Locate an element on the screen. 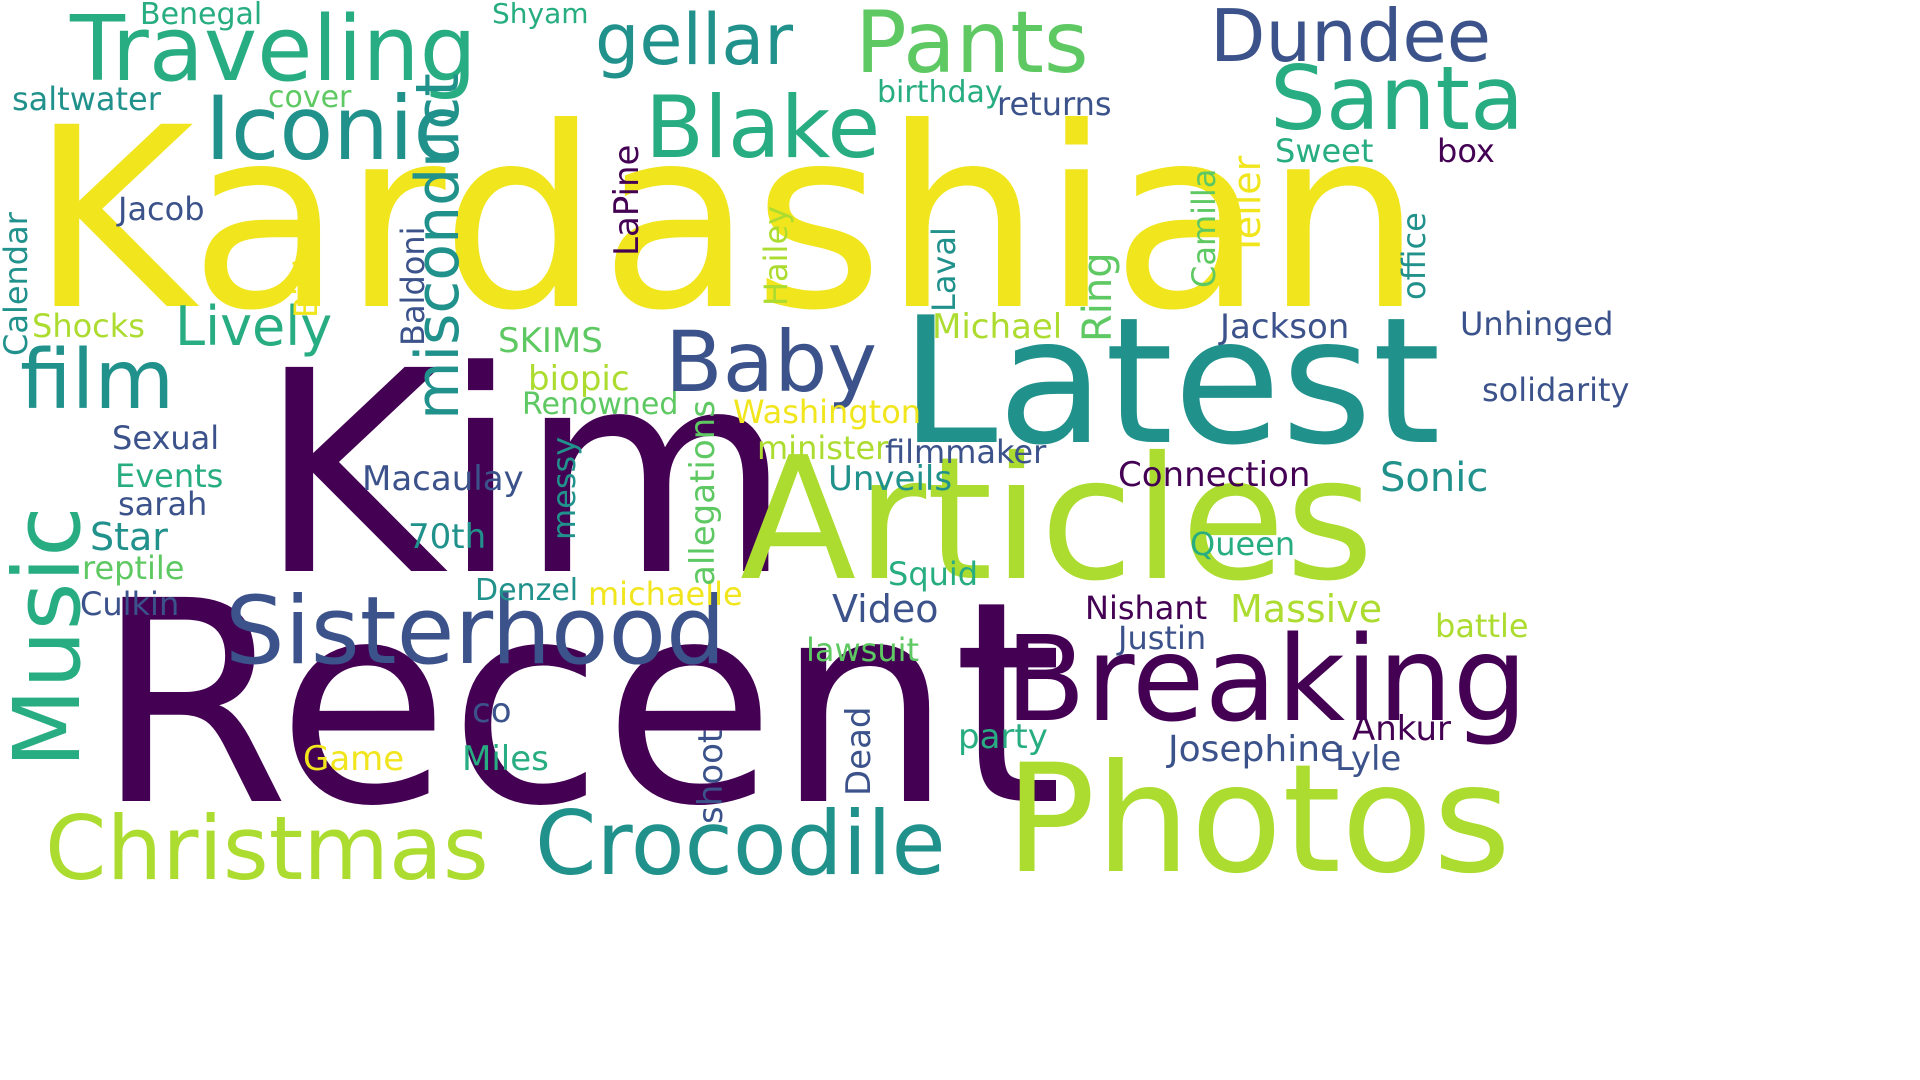 The height and width of the screenshot is (1080, 1920). word-office: Ankur is located at coordinates (1401, 729).